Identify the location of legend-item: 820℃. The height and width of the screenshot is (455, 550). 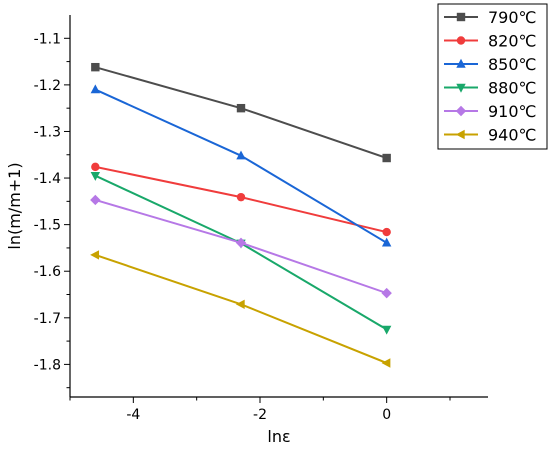
(490, 41).